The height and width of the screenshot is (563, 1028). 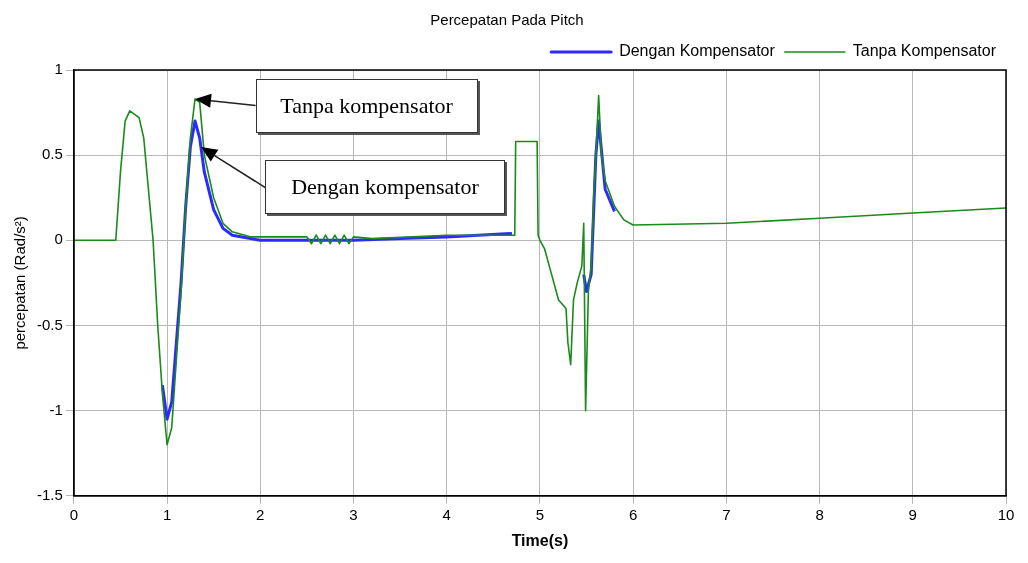 I want to click on x-tick-label: 6, so click(x=633, y=514).